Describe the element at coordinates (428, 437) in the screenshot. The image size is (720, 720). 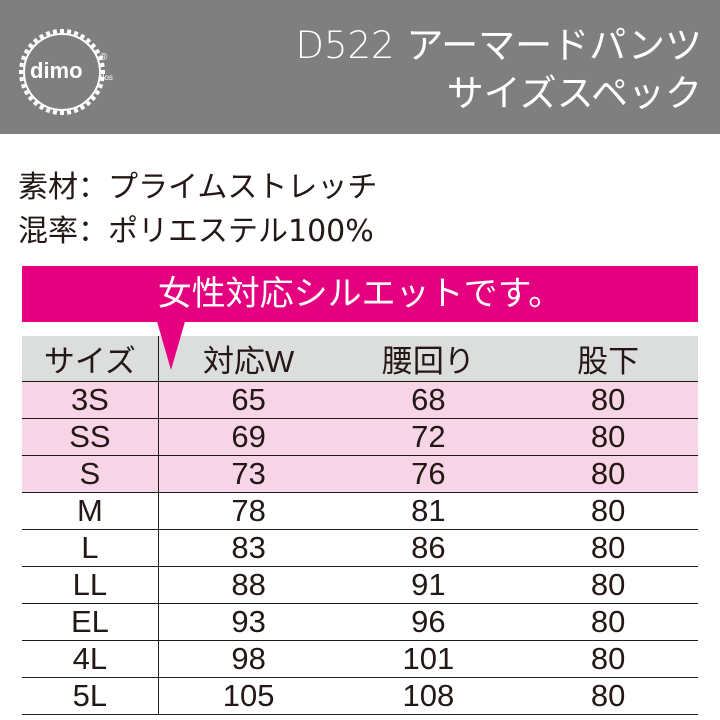
I see `cell-hip: 72` at that location.